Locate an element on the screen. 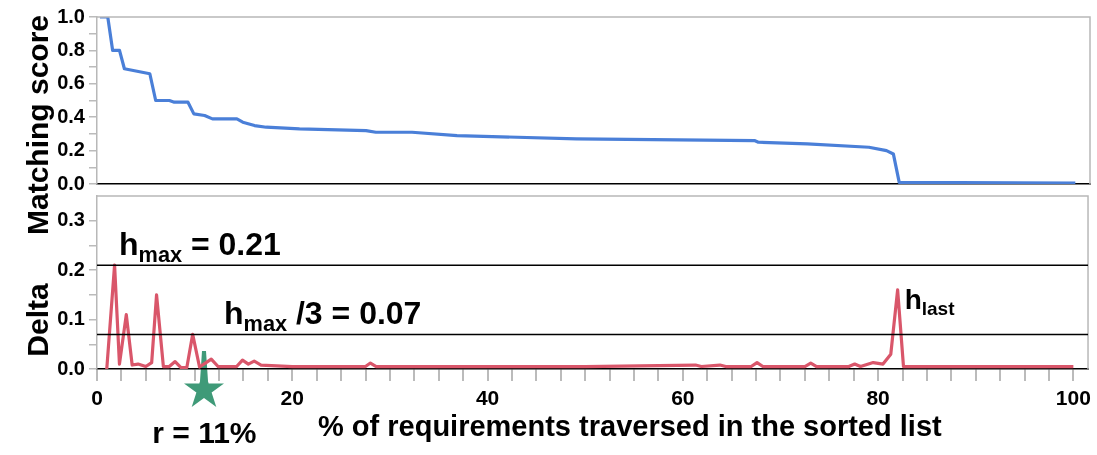 Image resolution: width=1097 pixels, height=455 pixels. y-axis-title: Matching score is located at coordinates (38, 125).